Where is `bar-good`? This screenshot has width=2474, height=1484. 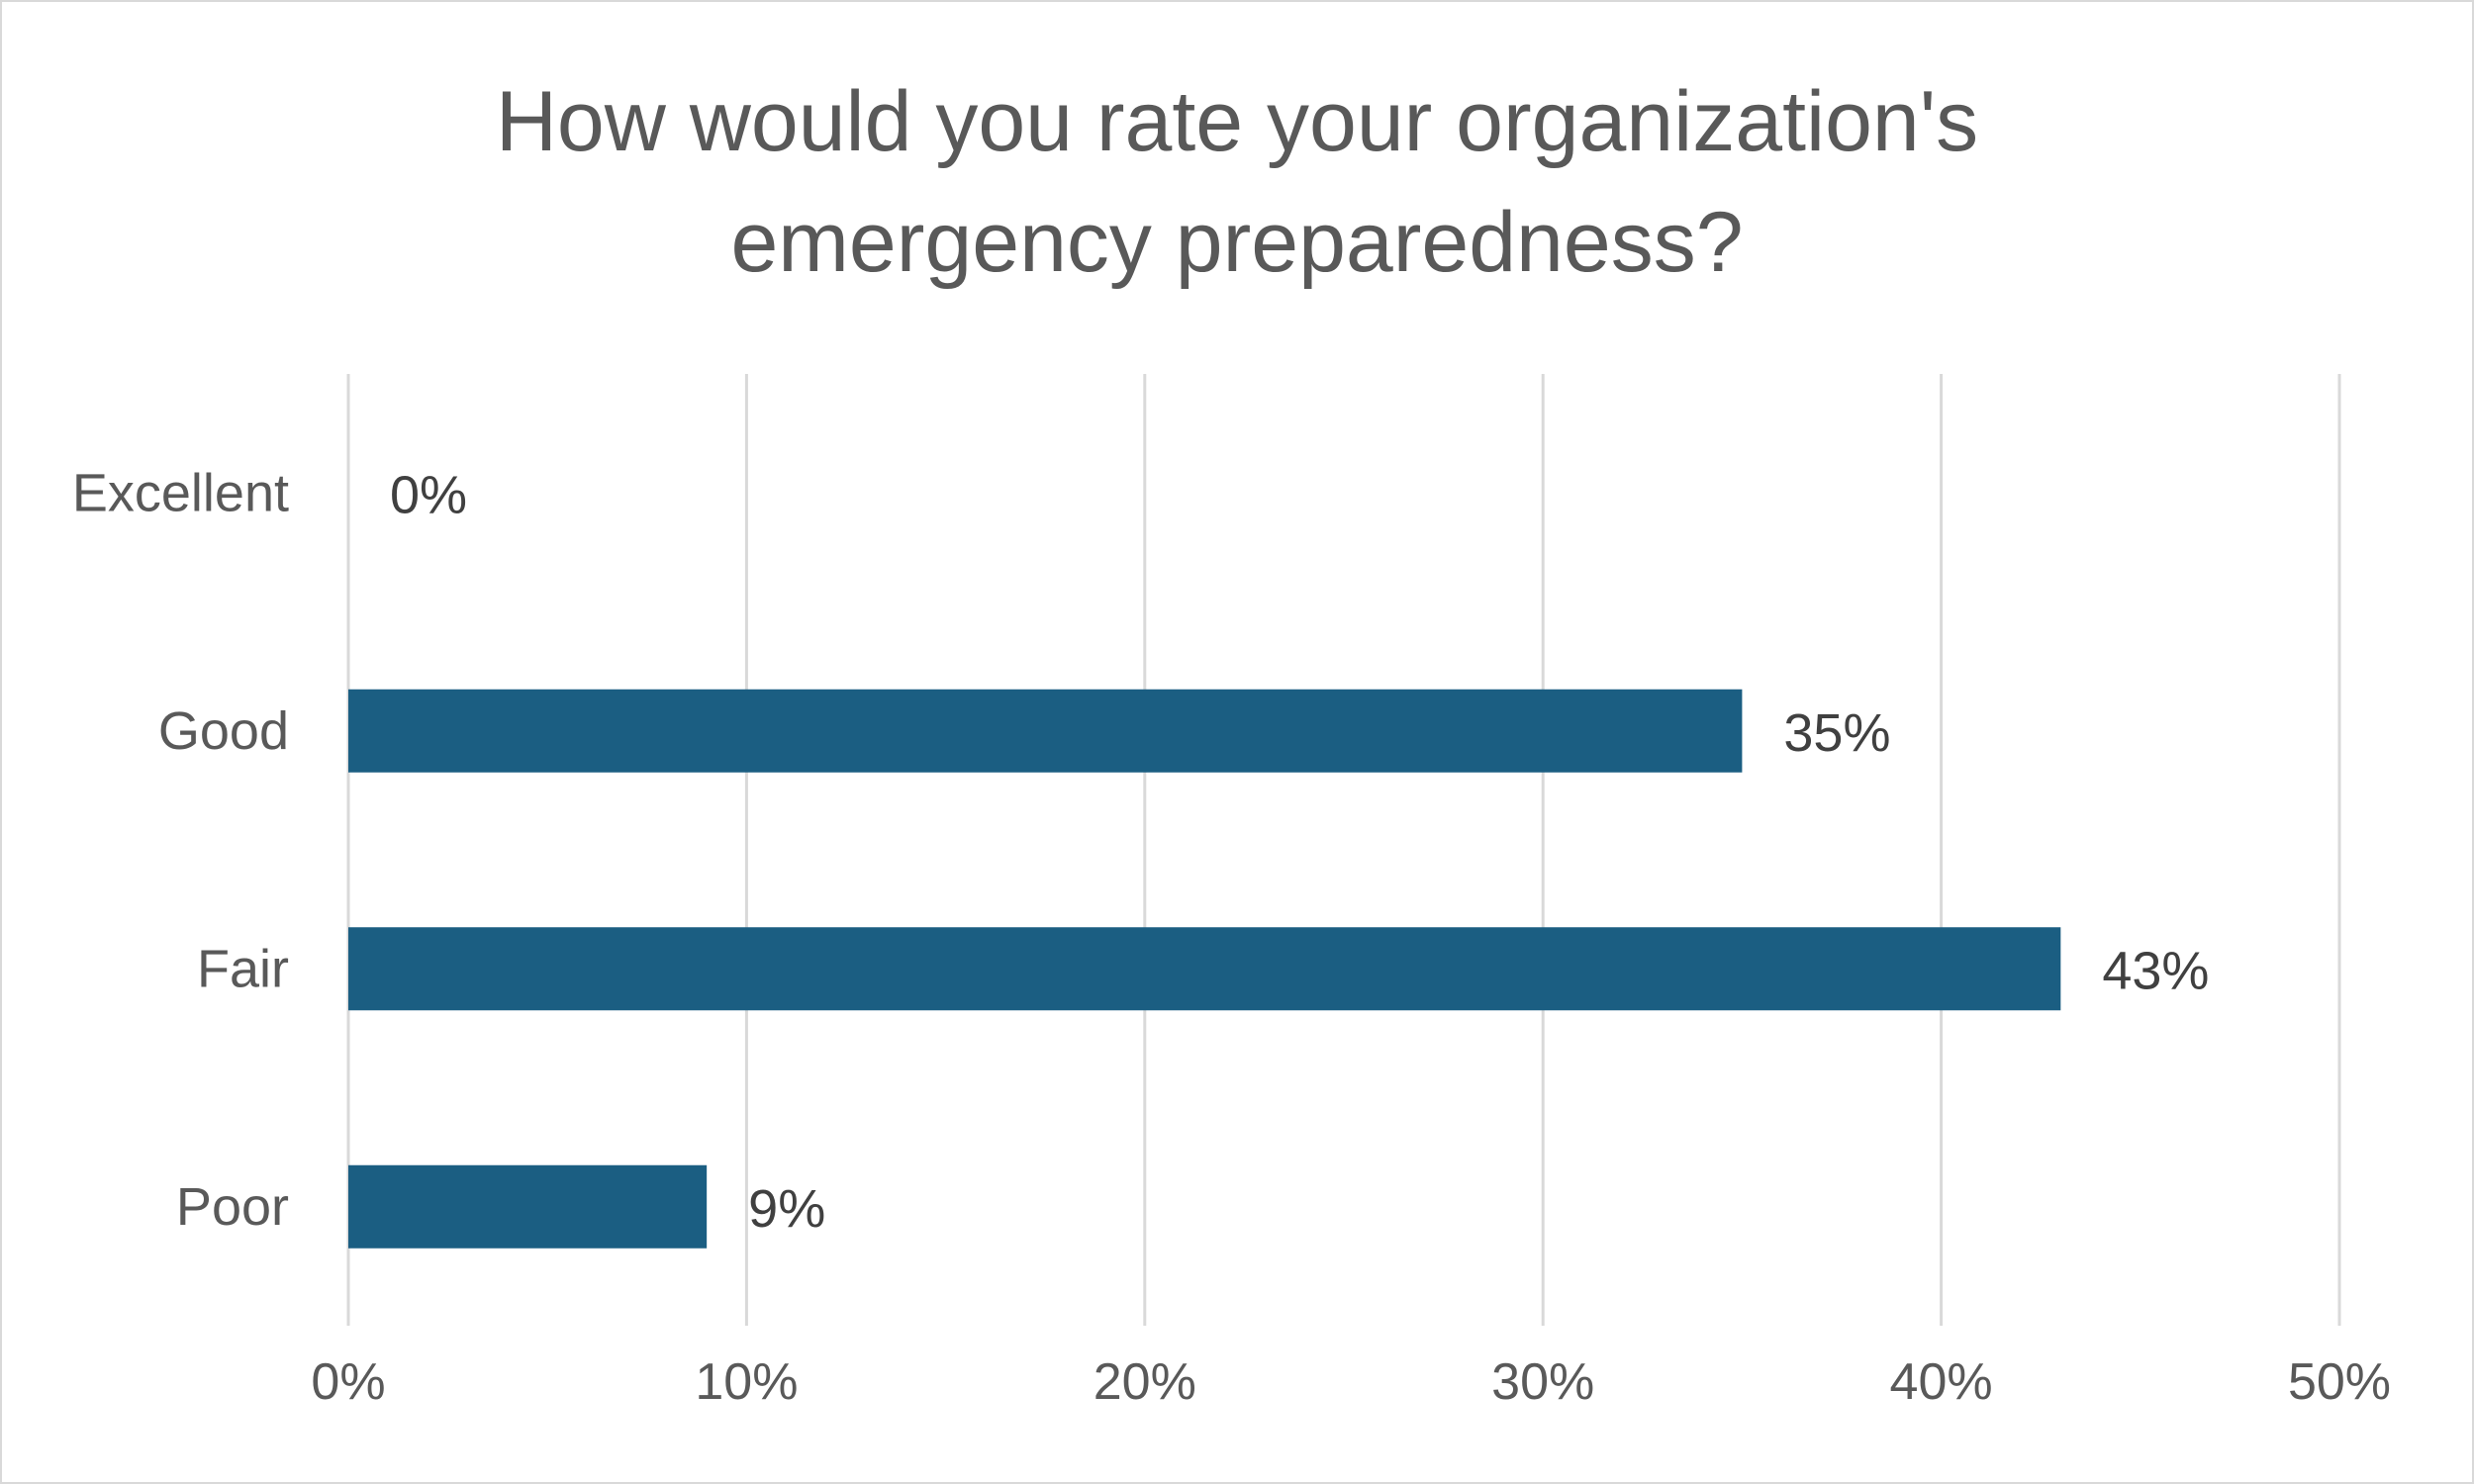 bar-good is located at coordinates (1046, 731).